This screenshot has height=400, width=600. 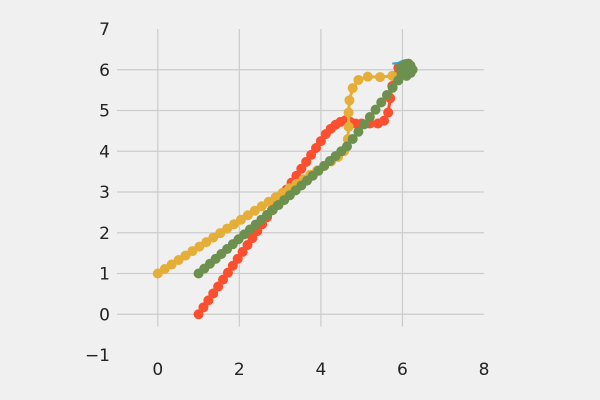 What do you see at coordinates (104, 71) in the screenshot?
I see `y-tick-label: 6` at bounding box center [104, 71].